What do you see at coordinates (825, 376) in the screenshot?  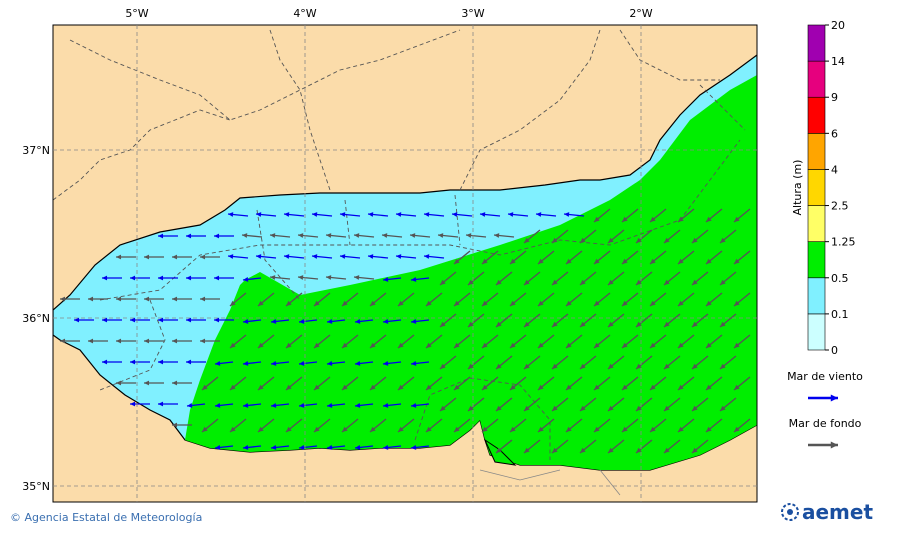 I see `legend-label: Mar de viento` at bounding box center [825, 376].